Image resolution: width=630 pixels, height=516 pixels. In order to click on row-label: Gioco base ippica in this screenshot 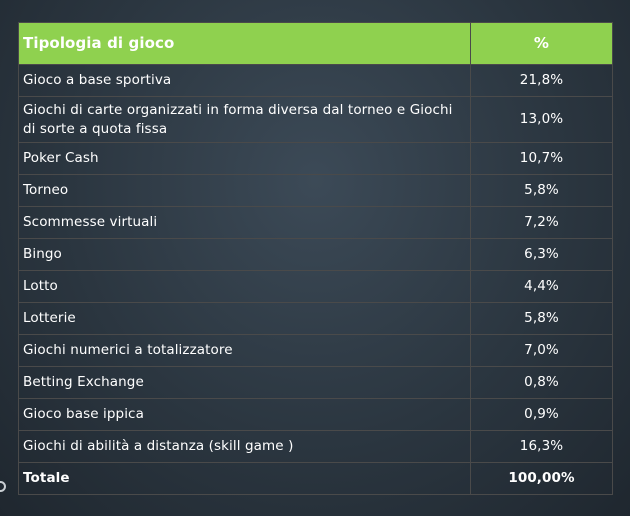, I will do `click(244, 414)`.